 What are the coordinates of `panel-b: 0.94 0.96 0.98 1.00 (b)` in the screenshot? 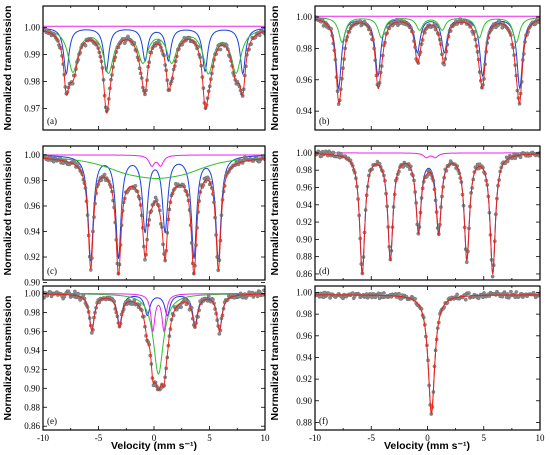 It's located at (418, 68).